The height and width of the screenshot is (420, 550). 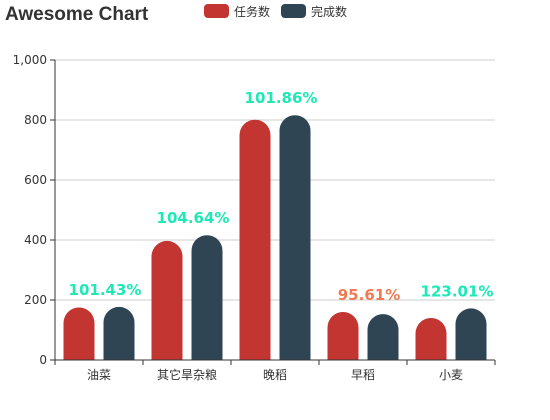 What do you see at coordinates (34, 210) in the screenshot?
I see `y-axis-ticks: 0 200 400 600 800 1,000` at bounding box center [34, 210].